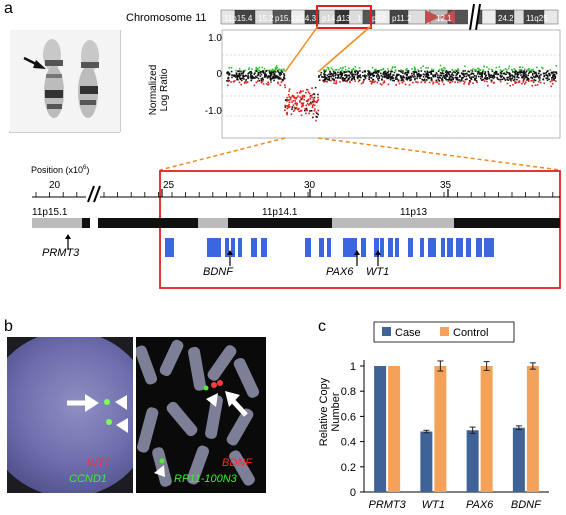  I want to click on chromosome-band-bar, so click(280, 223).